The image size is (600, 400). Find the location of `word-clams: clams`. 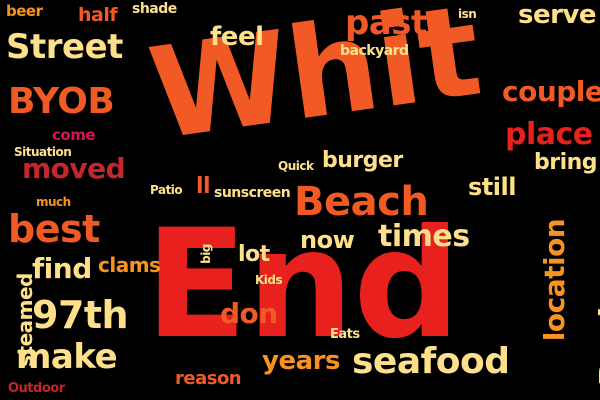

word-clams: clams is located at coordinates (129, 265).